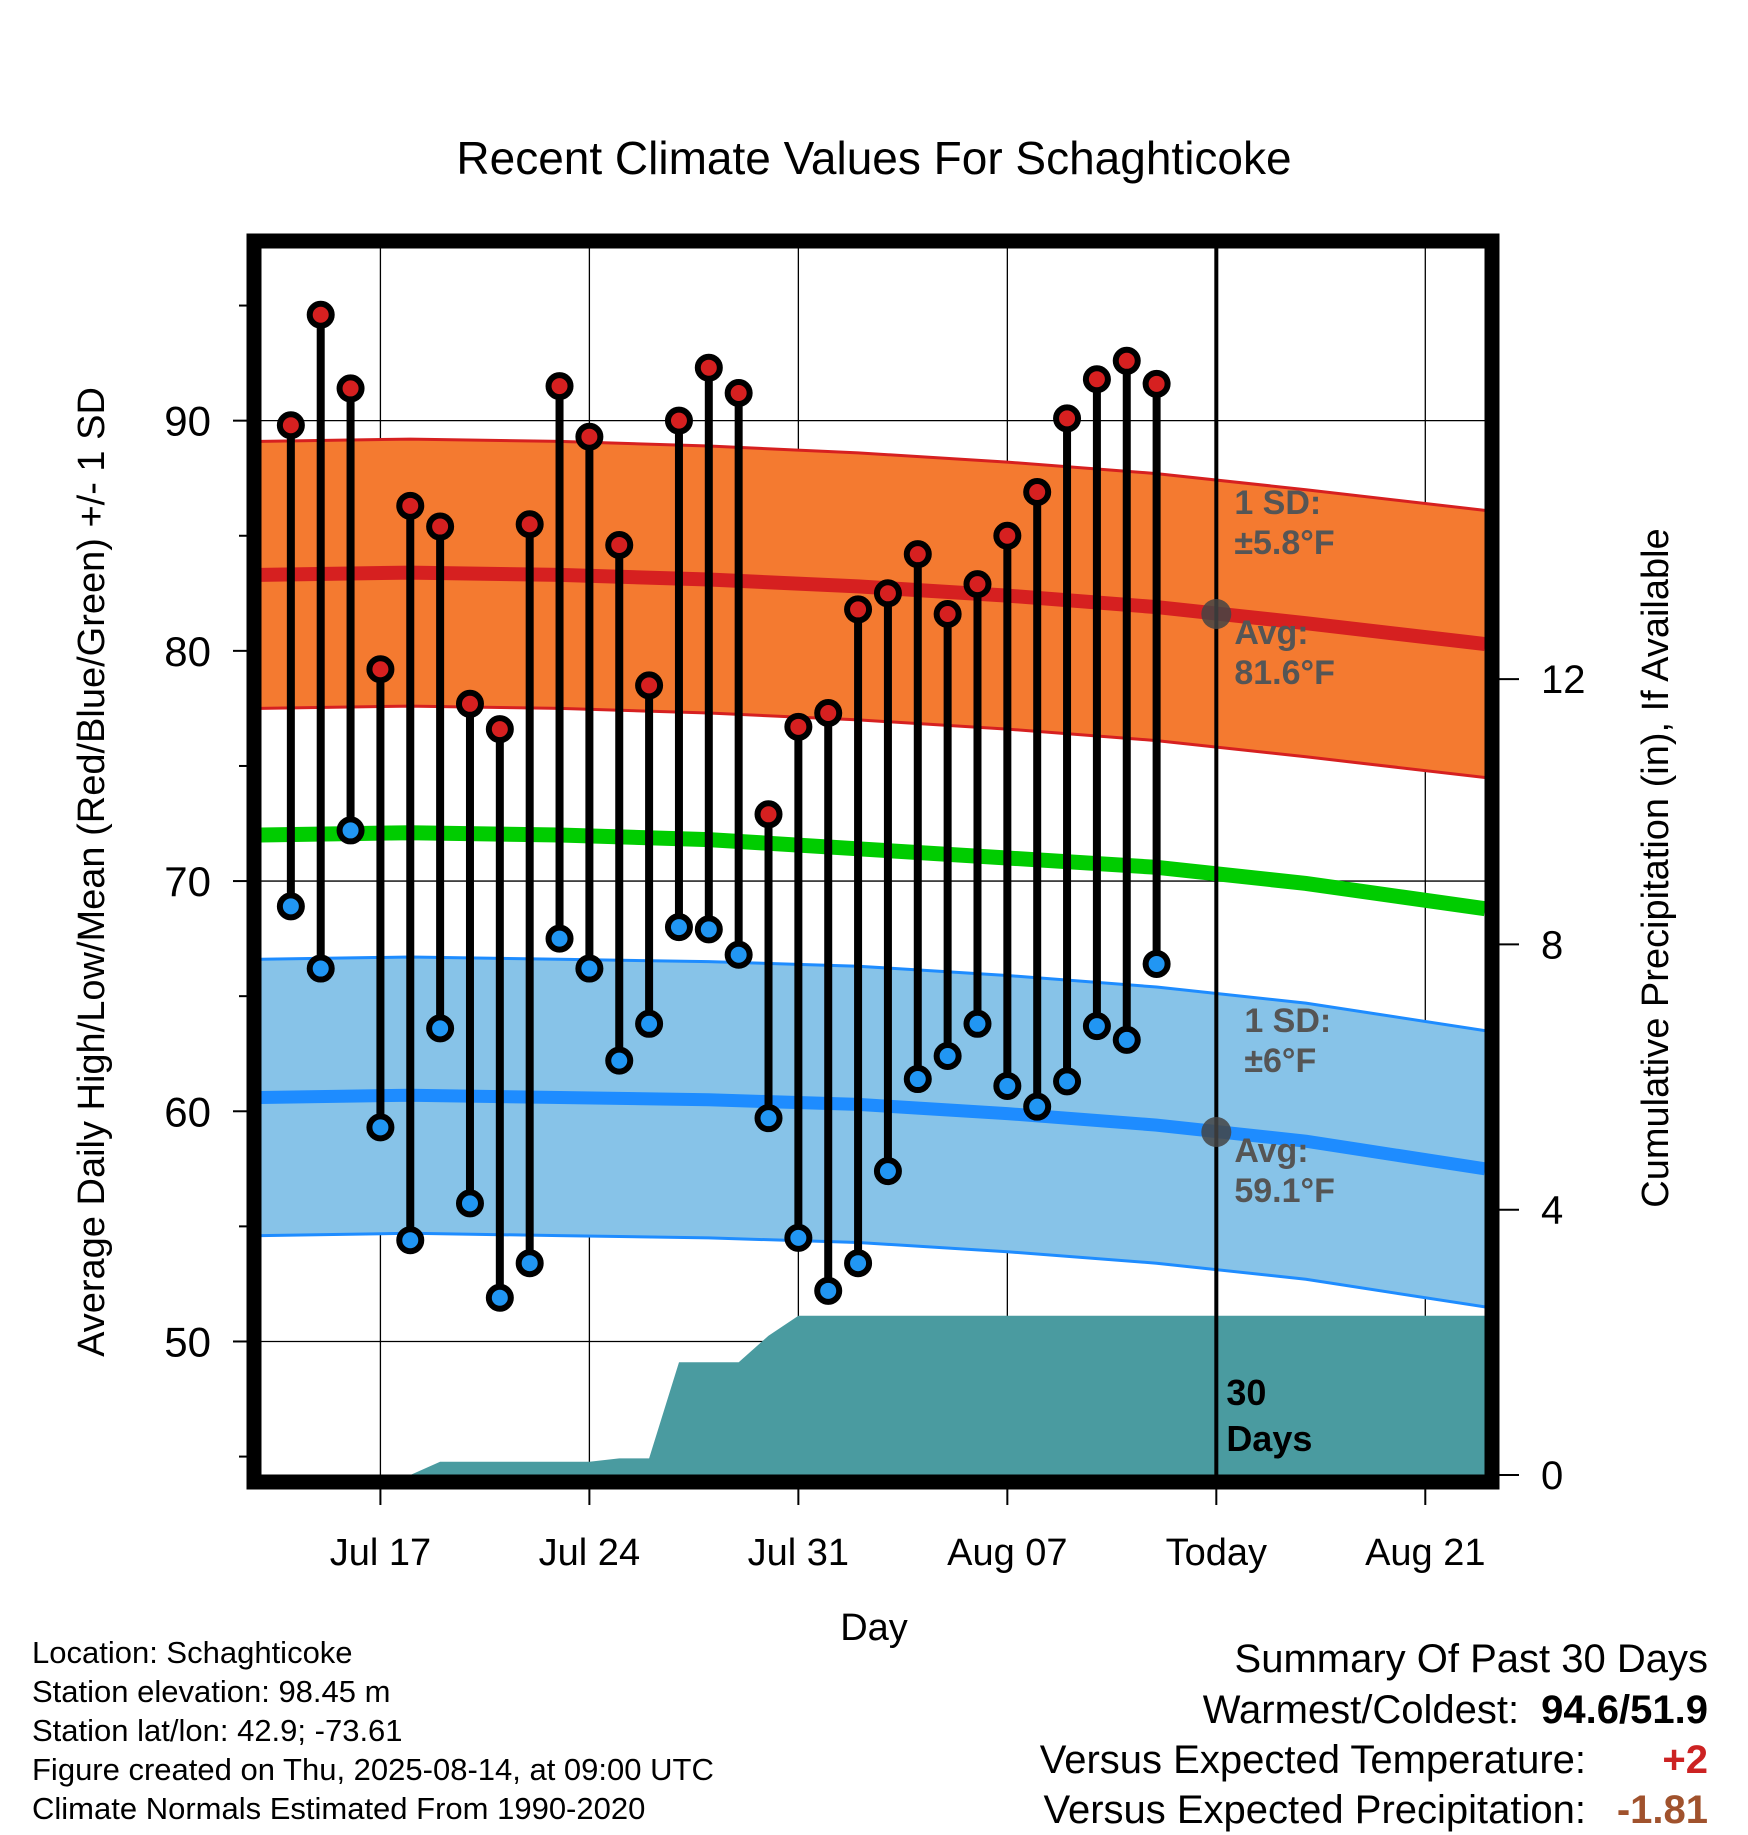  I want to click on today-high-avg-marker, so click(1216, 614).